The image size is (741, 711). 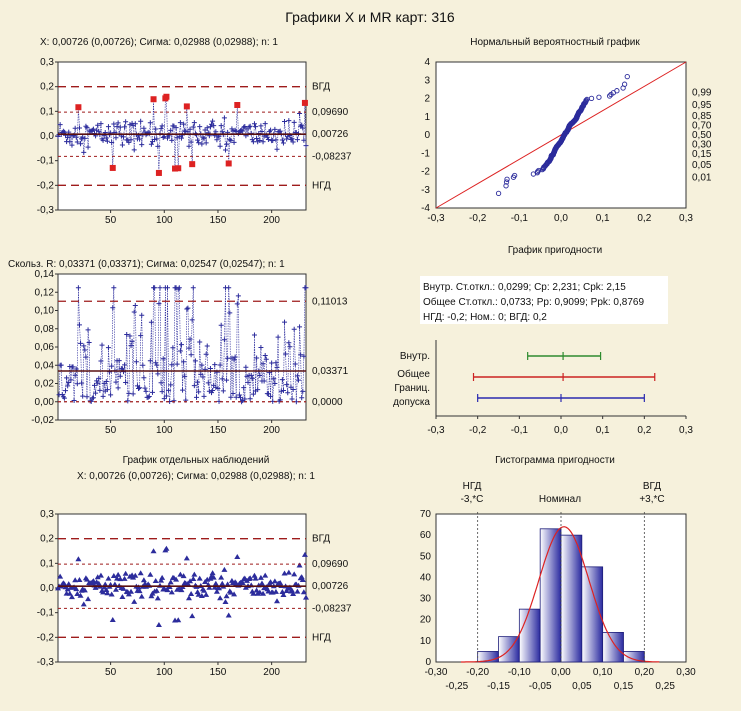 I want to click on histogram-xtick: -0,20, so click(x=477, y=672).